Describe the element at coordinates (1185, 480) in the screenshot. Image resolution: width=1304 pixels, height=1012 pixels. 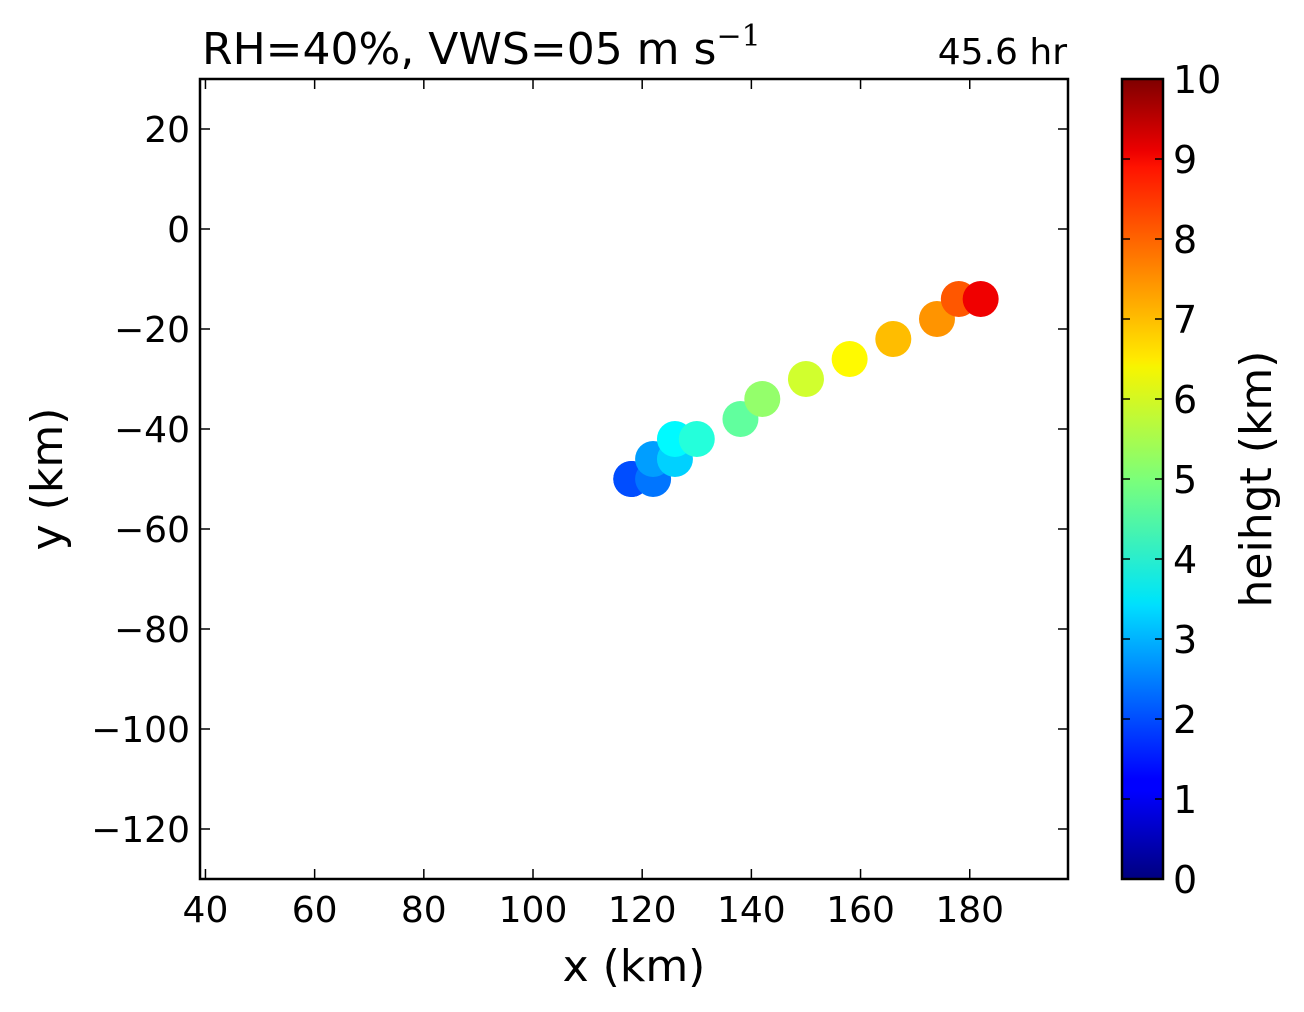
I see `colorbar-tick-label: 5` at that location.